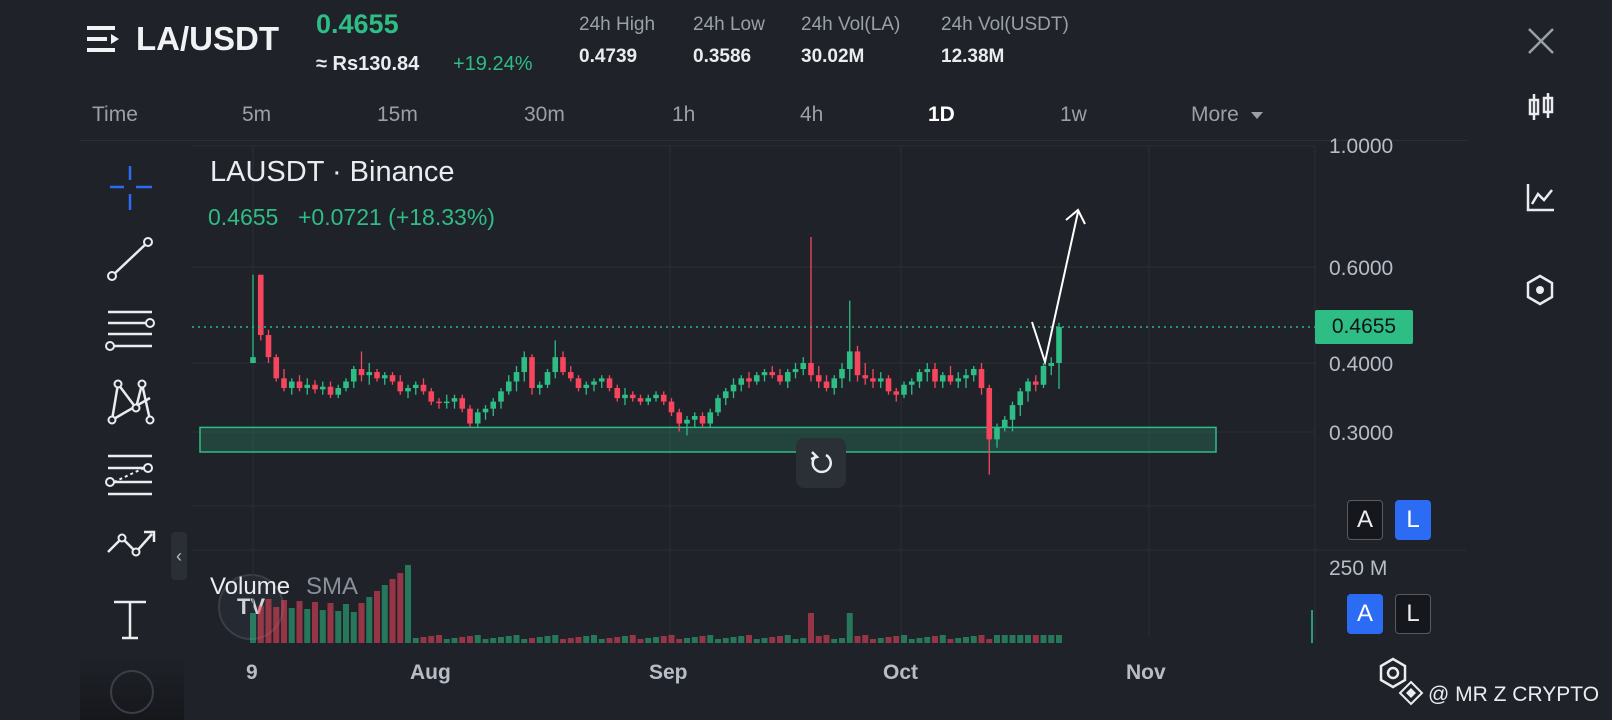 The width and height of the screenshot is (1612, 720). I want to click on divider, so click(773, 140).